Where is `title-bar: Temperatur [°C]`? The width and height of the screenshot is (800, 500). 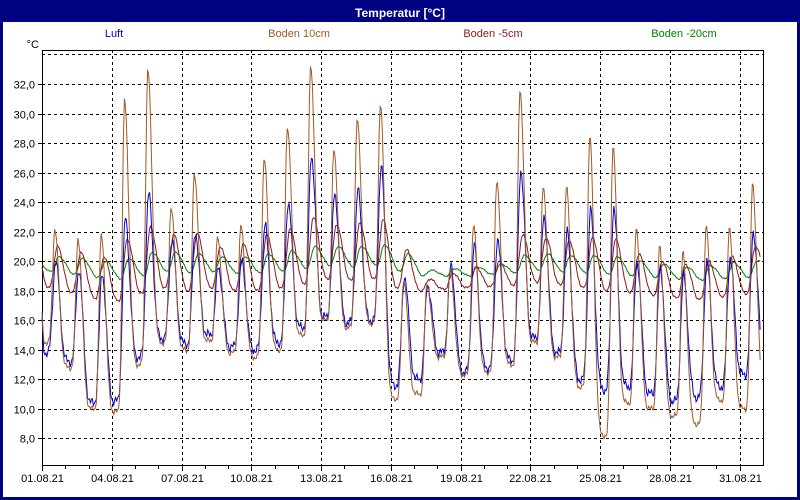
title-bar: Temperatur [°C] is located at coordinates (400, 12).